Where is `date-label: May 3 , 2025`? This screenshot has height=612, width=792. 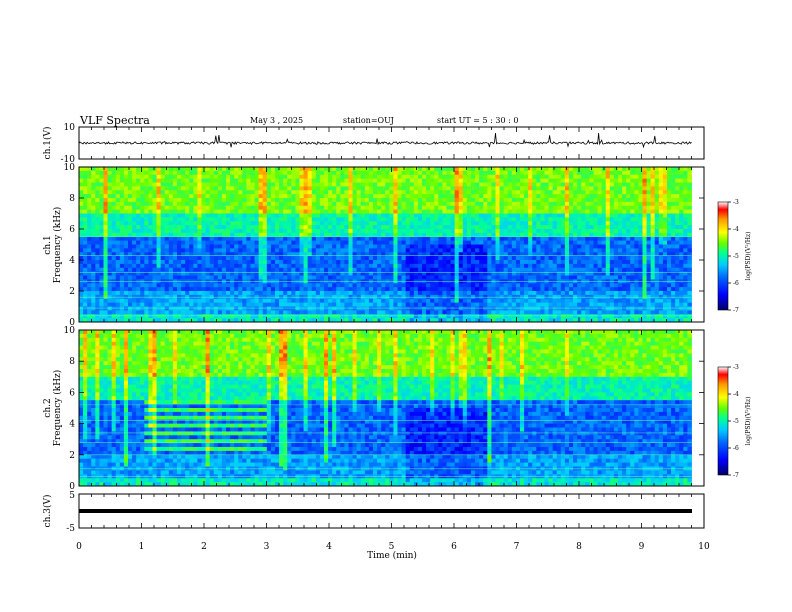 date-label: May 3 , 2025 is located at coordinates (276, 120).